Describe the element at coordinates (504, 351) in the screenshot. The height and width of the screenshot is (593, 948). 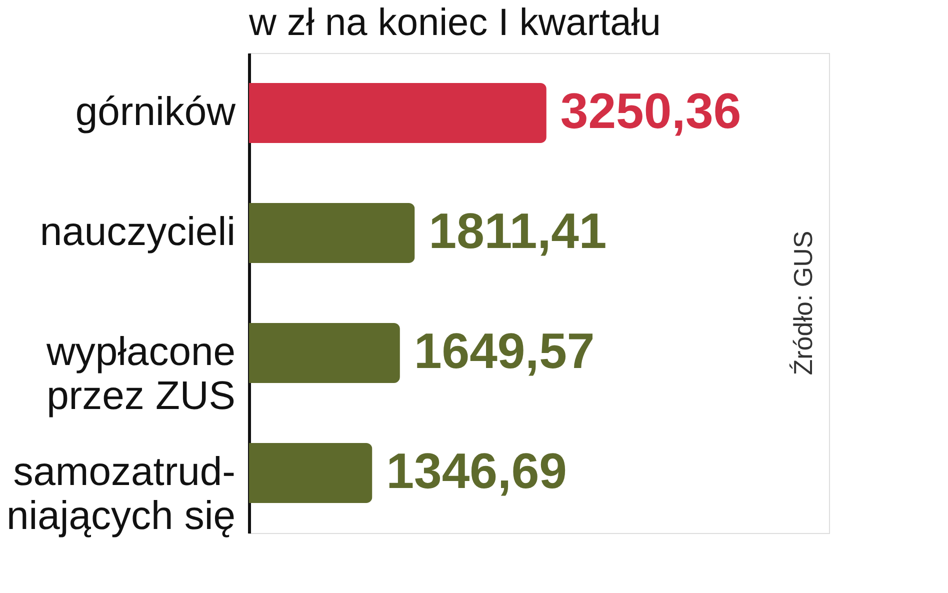
I see `data-label: 1649,57` at that location.